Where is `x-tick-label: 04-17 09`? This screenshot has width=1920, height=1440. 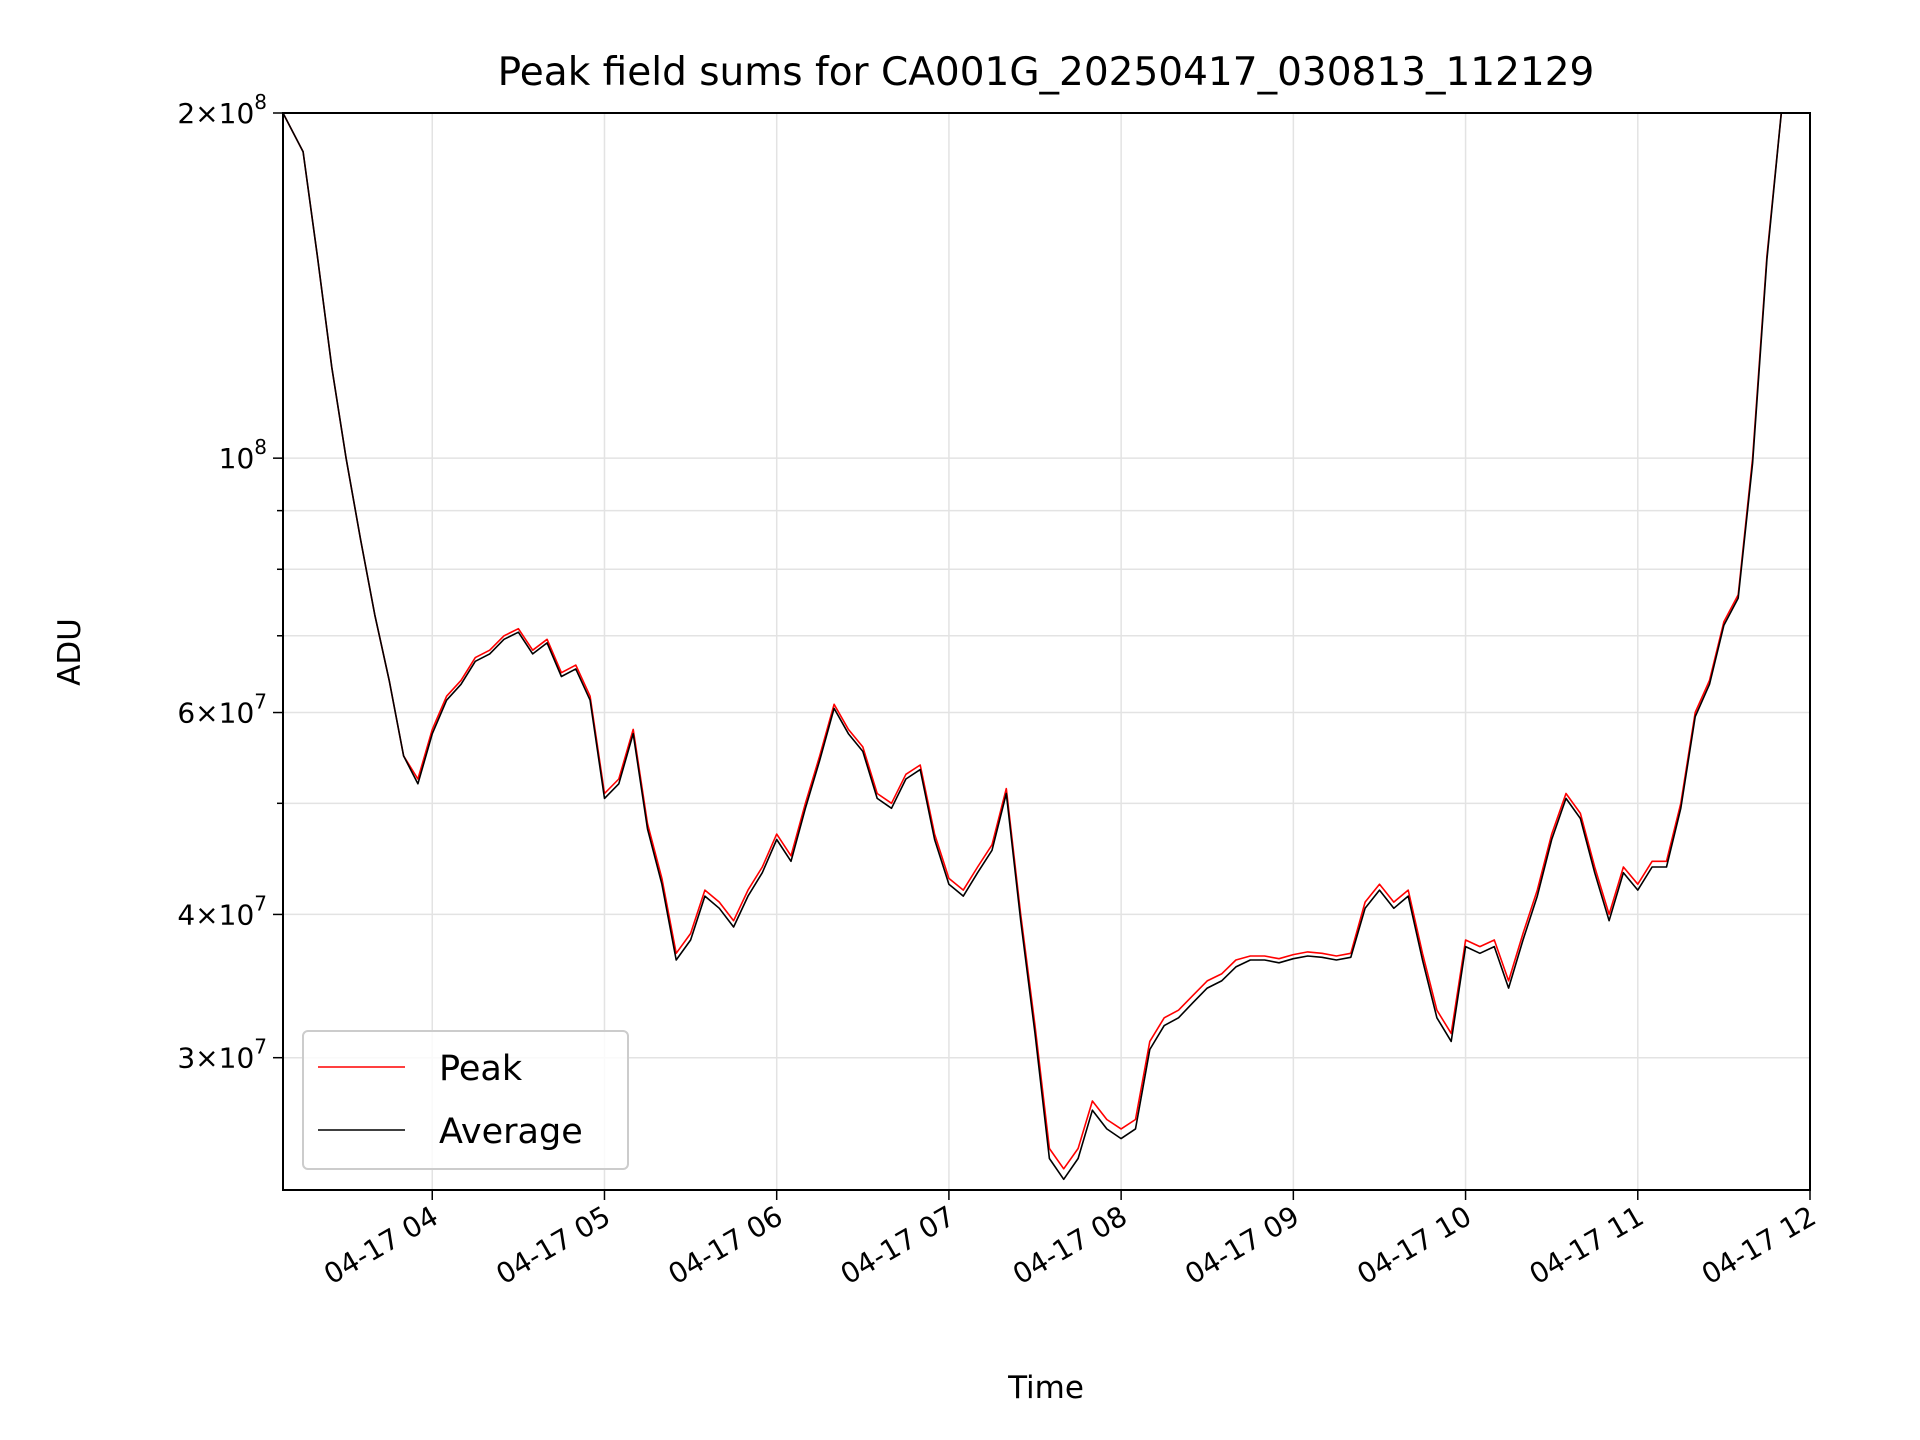 x-tick-label: 04-17 09 is located at coordinates (1242, 1245).